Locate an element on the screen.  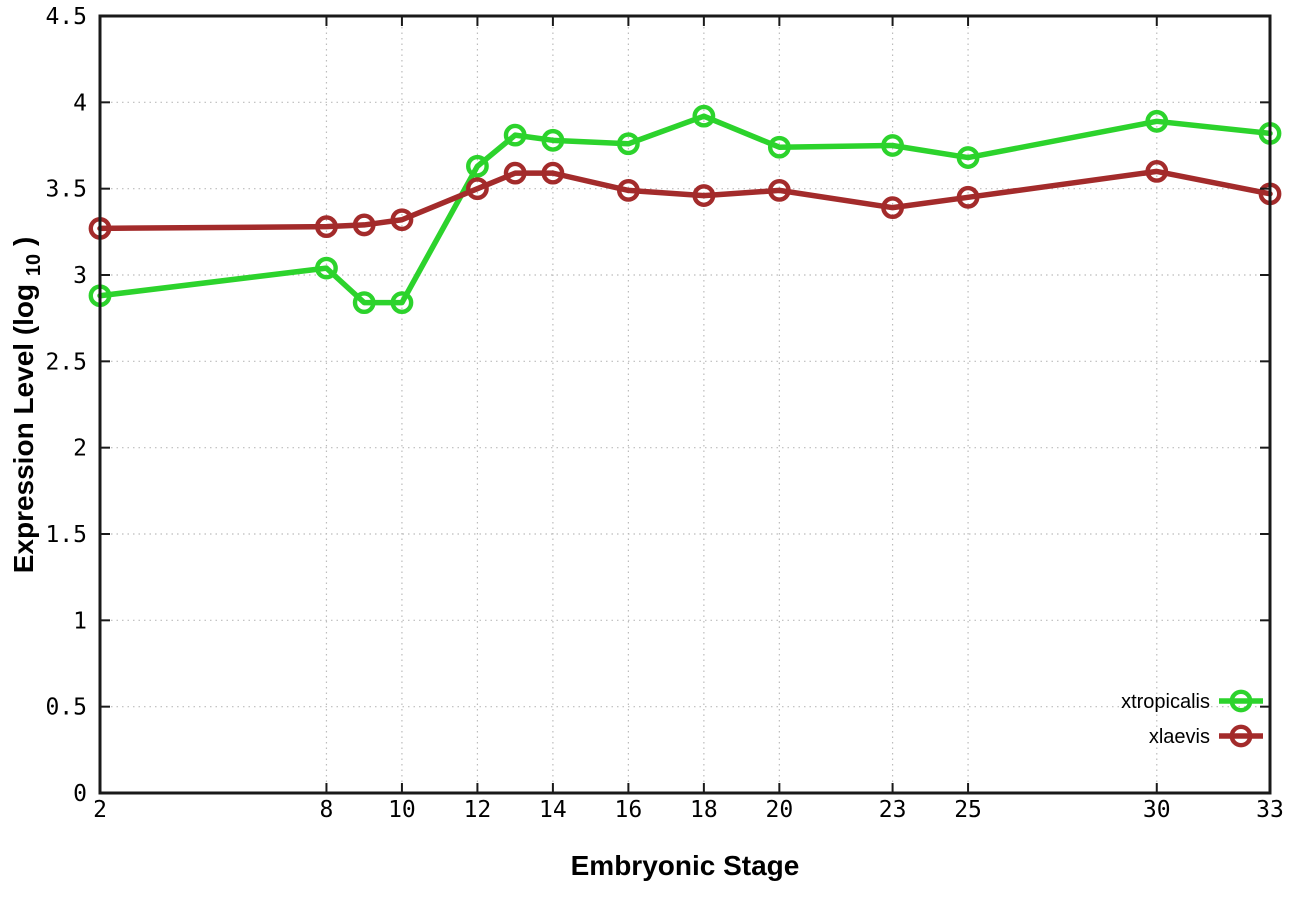
y-tick-label: 0.5 is located at coordinates (66, 708).